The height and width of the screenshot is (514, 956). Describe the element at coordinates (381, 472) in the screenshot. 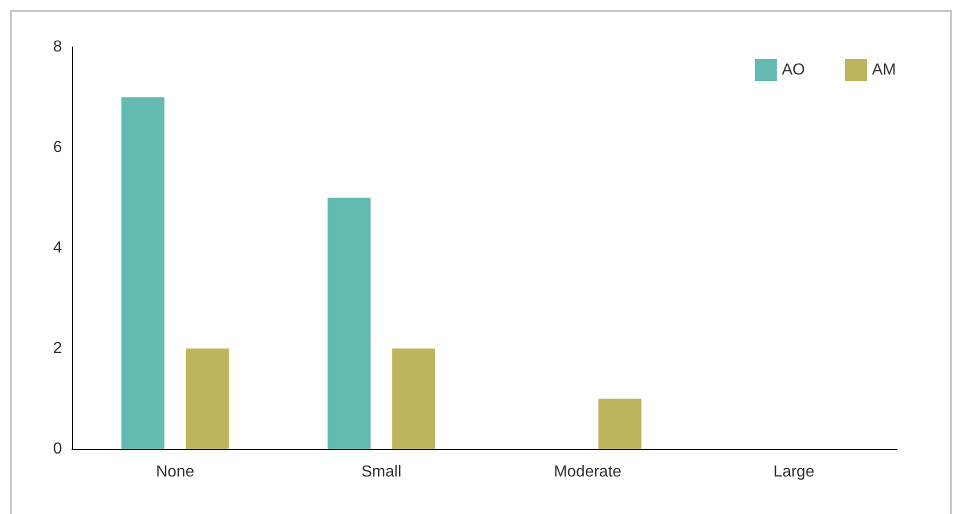

I see `x-tick-label: Small` at that location.